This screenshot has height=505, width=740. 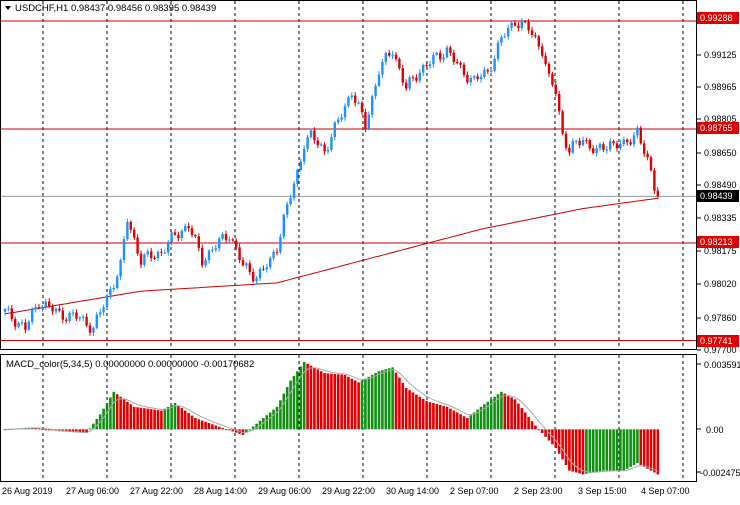 What do you see at coordinates (720, 185) in the screenshot?
I see `price-tick-label: 0.98490` at bounding box center [720, 185].